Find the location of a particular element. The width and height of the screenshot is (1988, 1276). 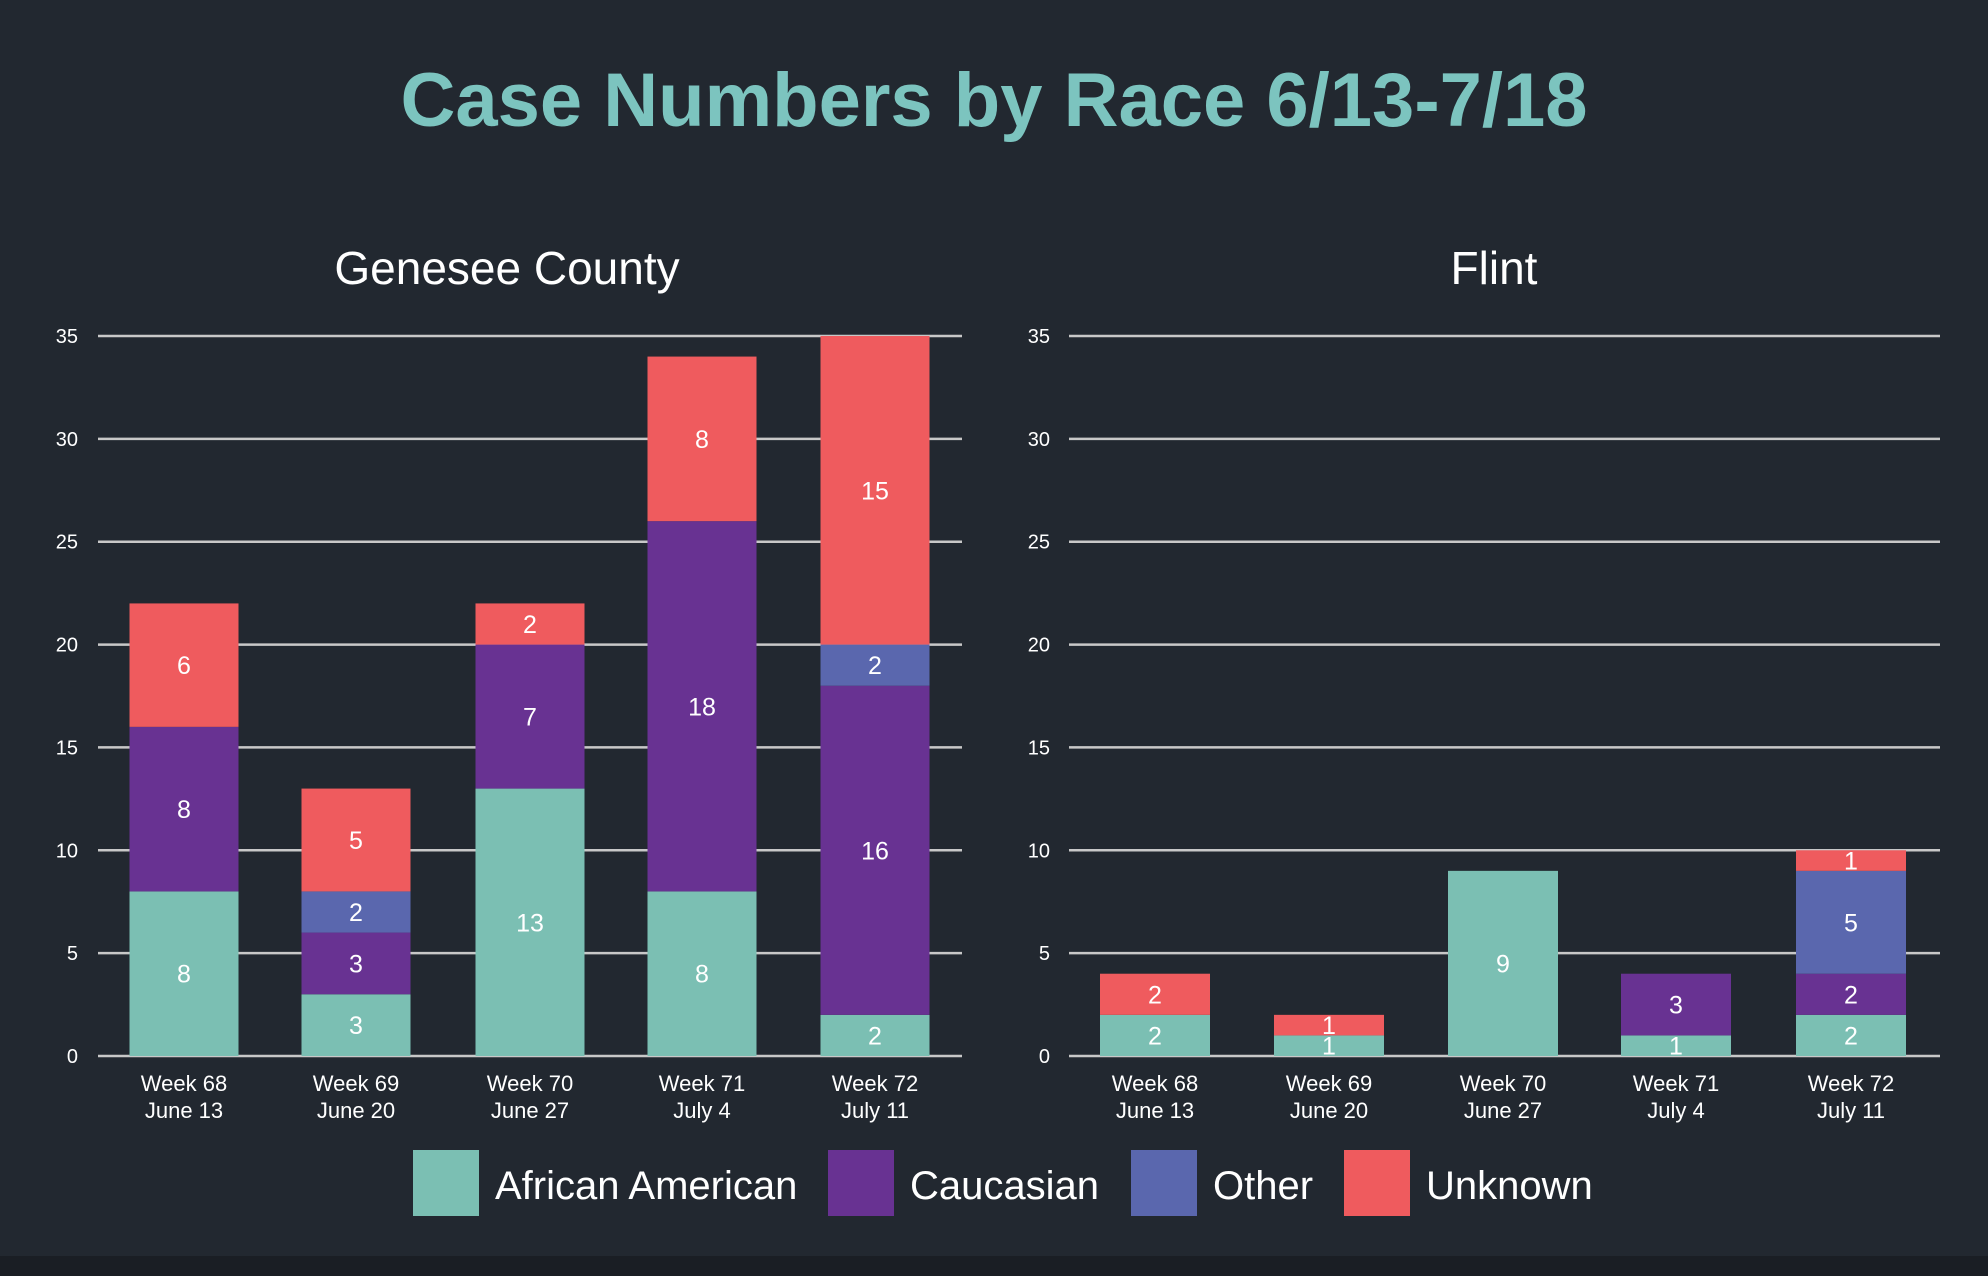

data-label: 7 is located at coordinates (530, 718).